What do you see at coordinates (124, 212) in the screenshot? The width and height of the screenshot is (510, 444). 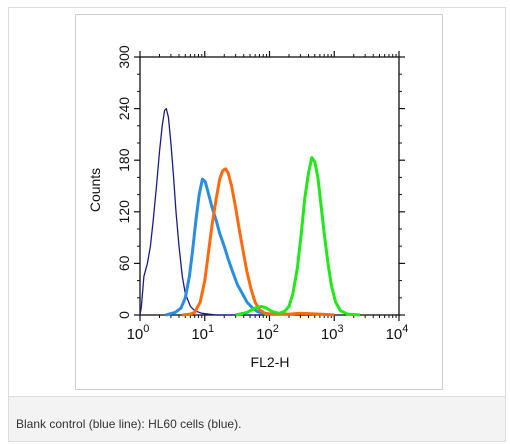 I see `y-tick-label: 120` at bounding box center [124, 212].